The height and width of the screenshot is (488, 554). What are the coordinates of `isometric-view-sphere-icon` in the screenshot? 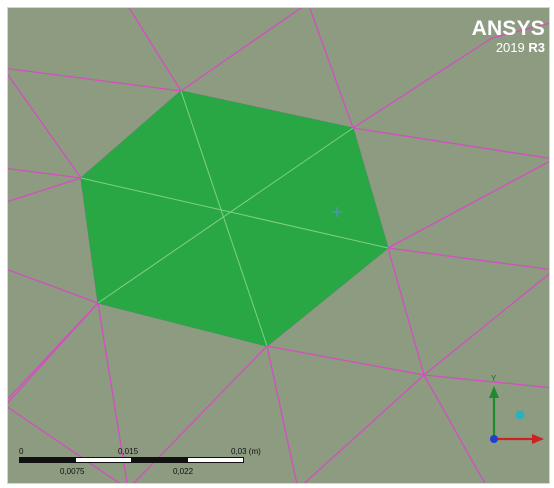 It's located at (520, 415).